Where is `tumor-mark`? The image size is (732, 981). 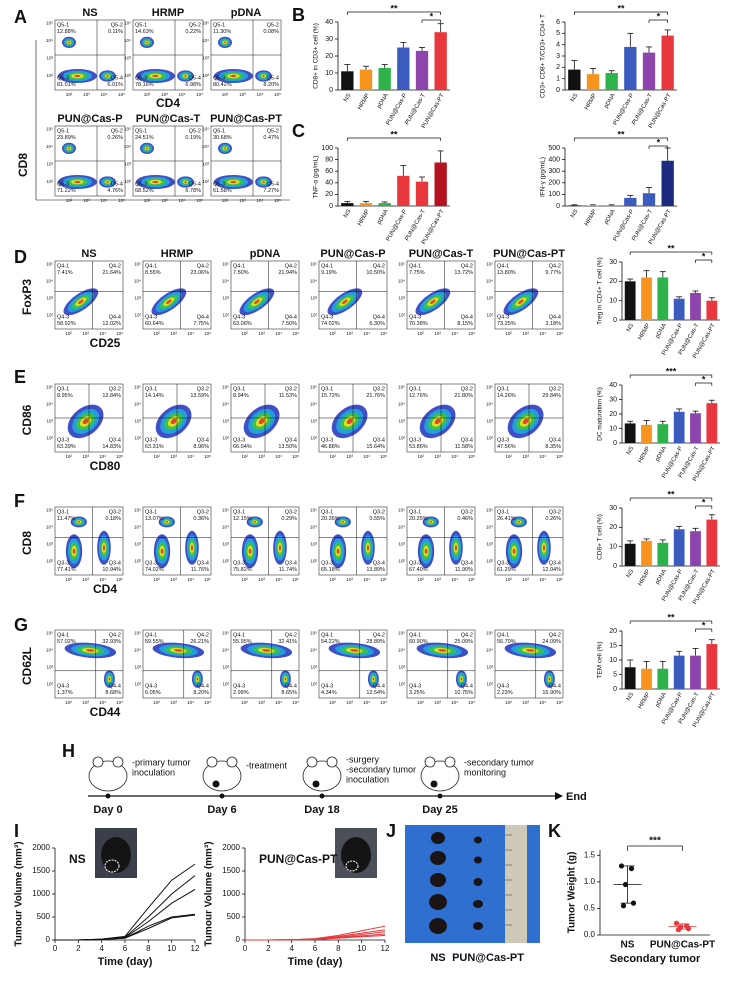
tumor-mark is located at coordinates (316, 784).